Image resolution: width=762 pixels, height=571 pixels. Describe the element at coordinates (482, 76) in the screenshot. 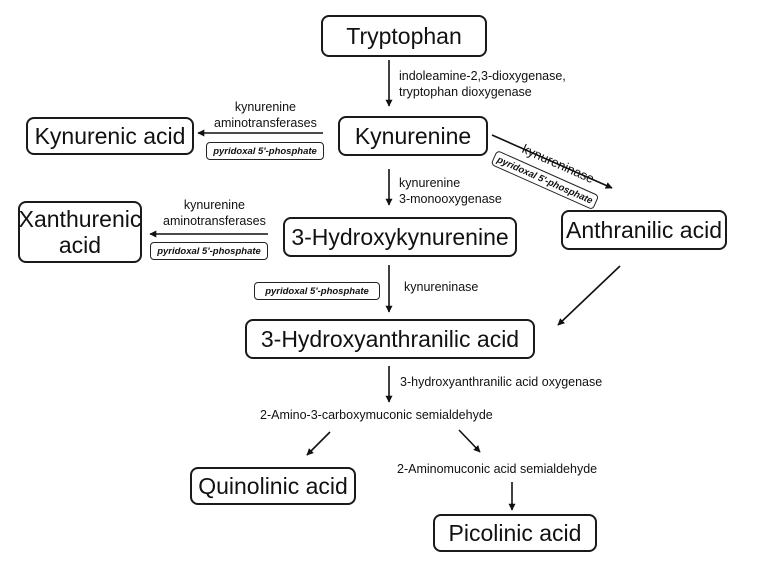

I see `ido-enzyme-line1: indoleamine-2,3-dioxygenase,` at that location.